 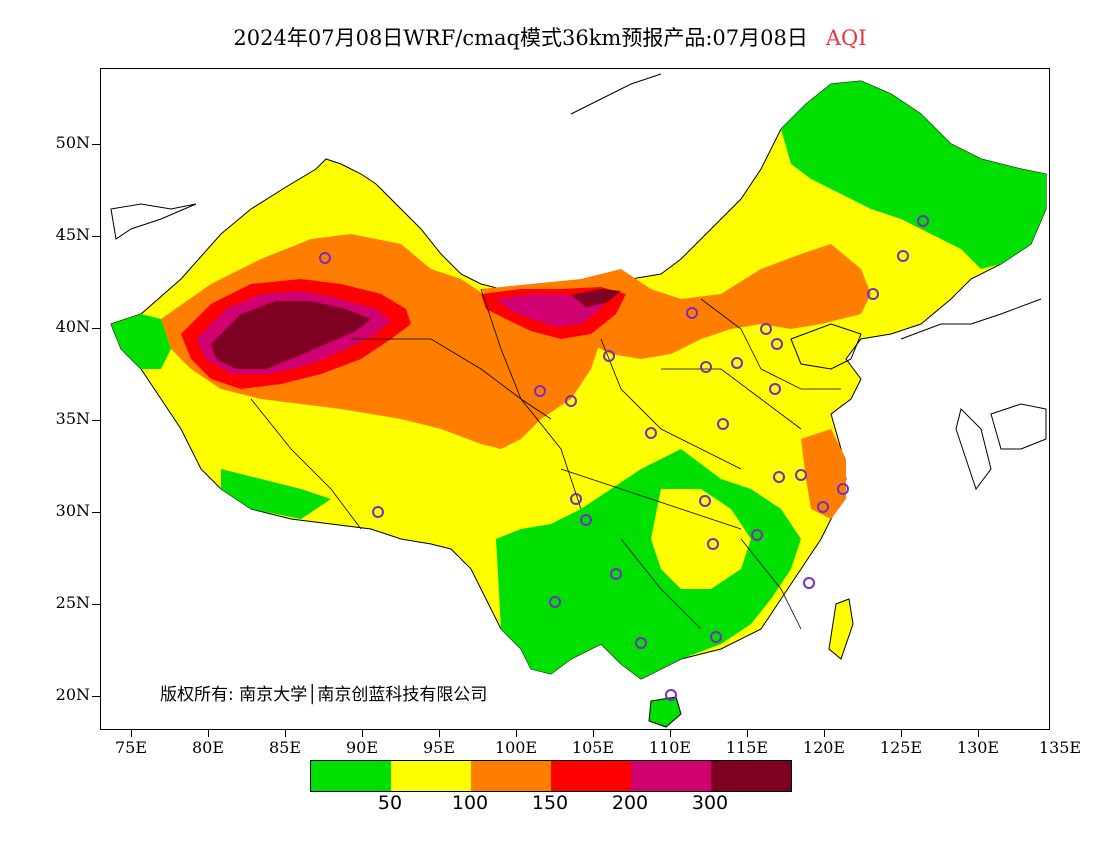 What do you see at coordinates (291, 335) in the screenshot?
I see `region-maroon-west` at bounding box center [291, 335].